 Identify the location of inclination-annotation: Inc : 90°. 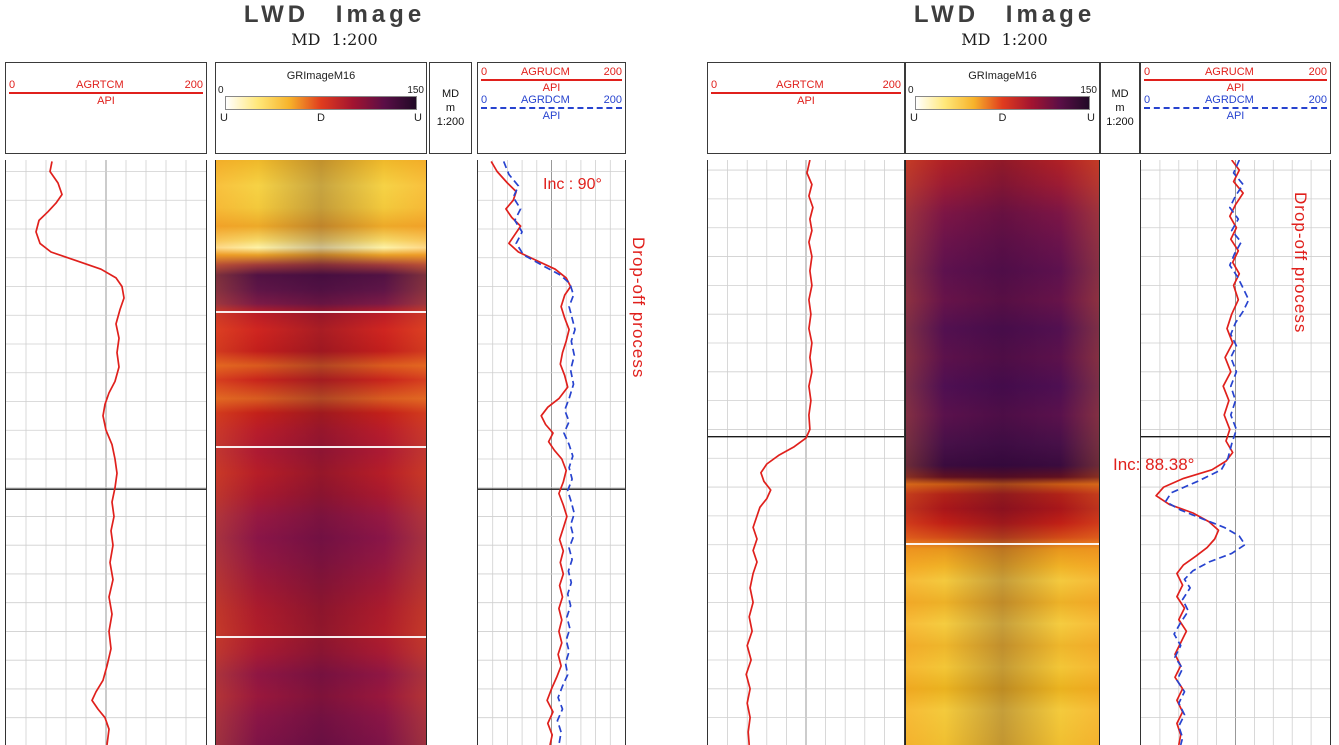
(572, 184).